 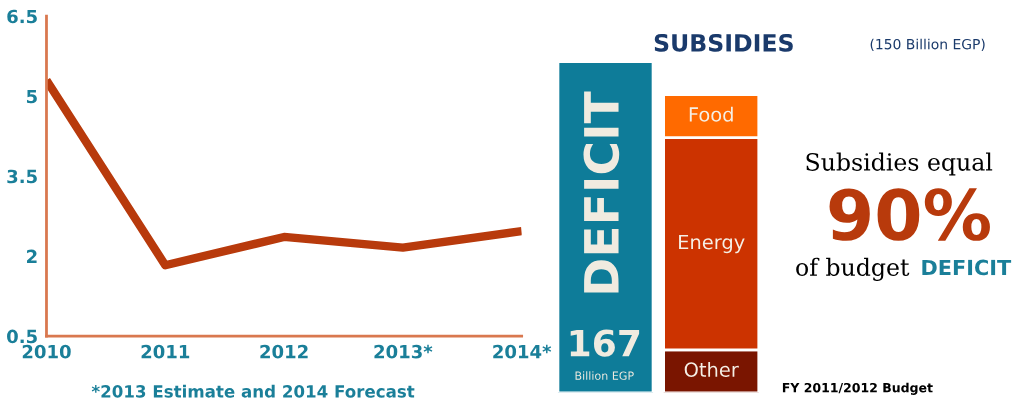 What do you see at coordinates (22, 176) in the screenshot?
I see `y-tick-label: 3.5` at bounding box center [22, 176].